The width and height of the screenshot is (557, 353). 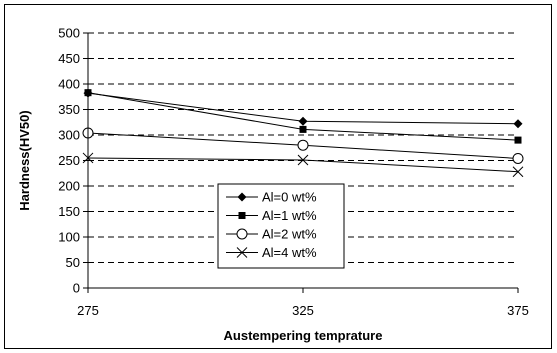 I want to click on y-tick-label: 50, so click(x=73, y=262).